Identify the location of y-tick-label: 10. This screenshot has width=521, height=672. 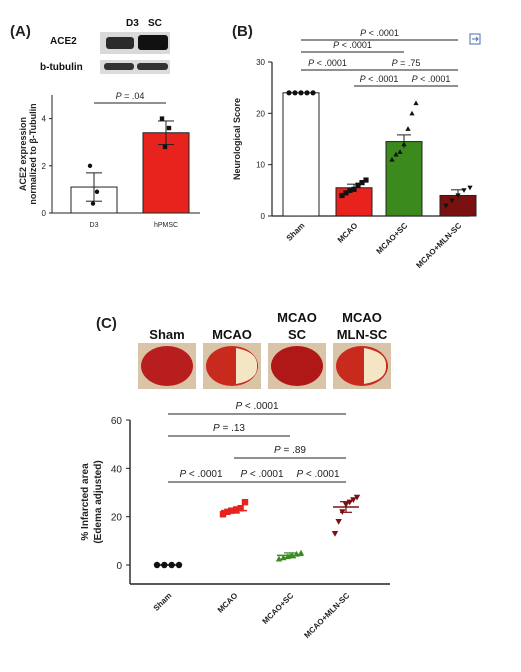
(260, 165).